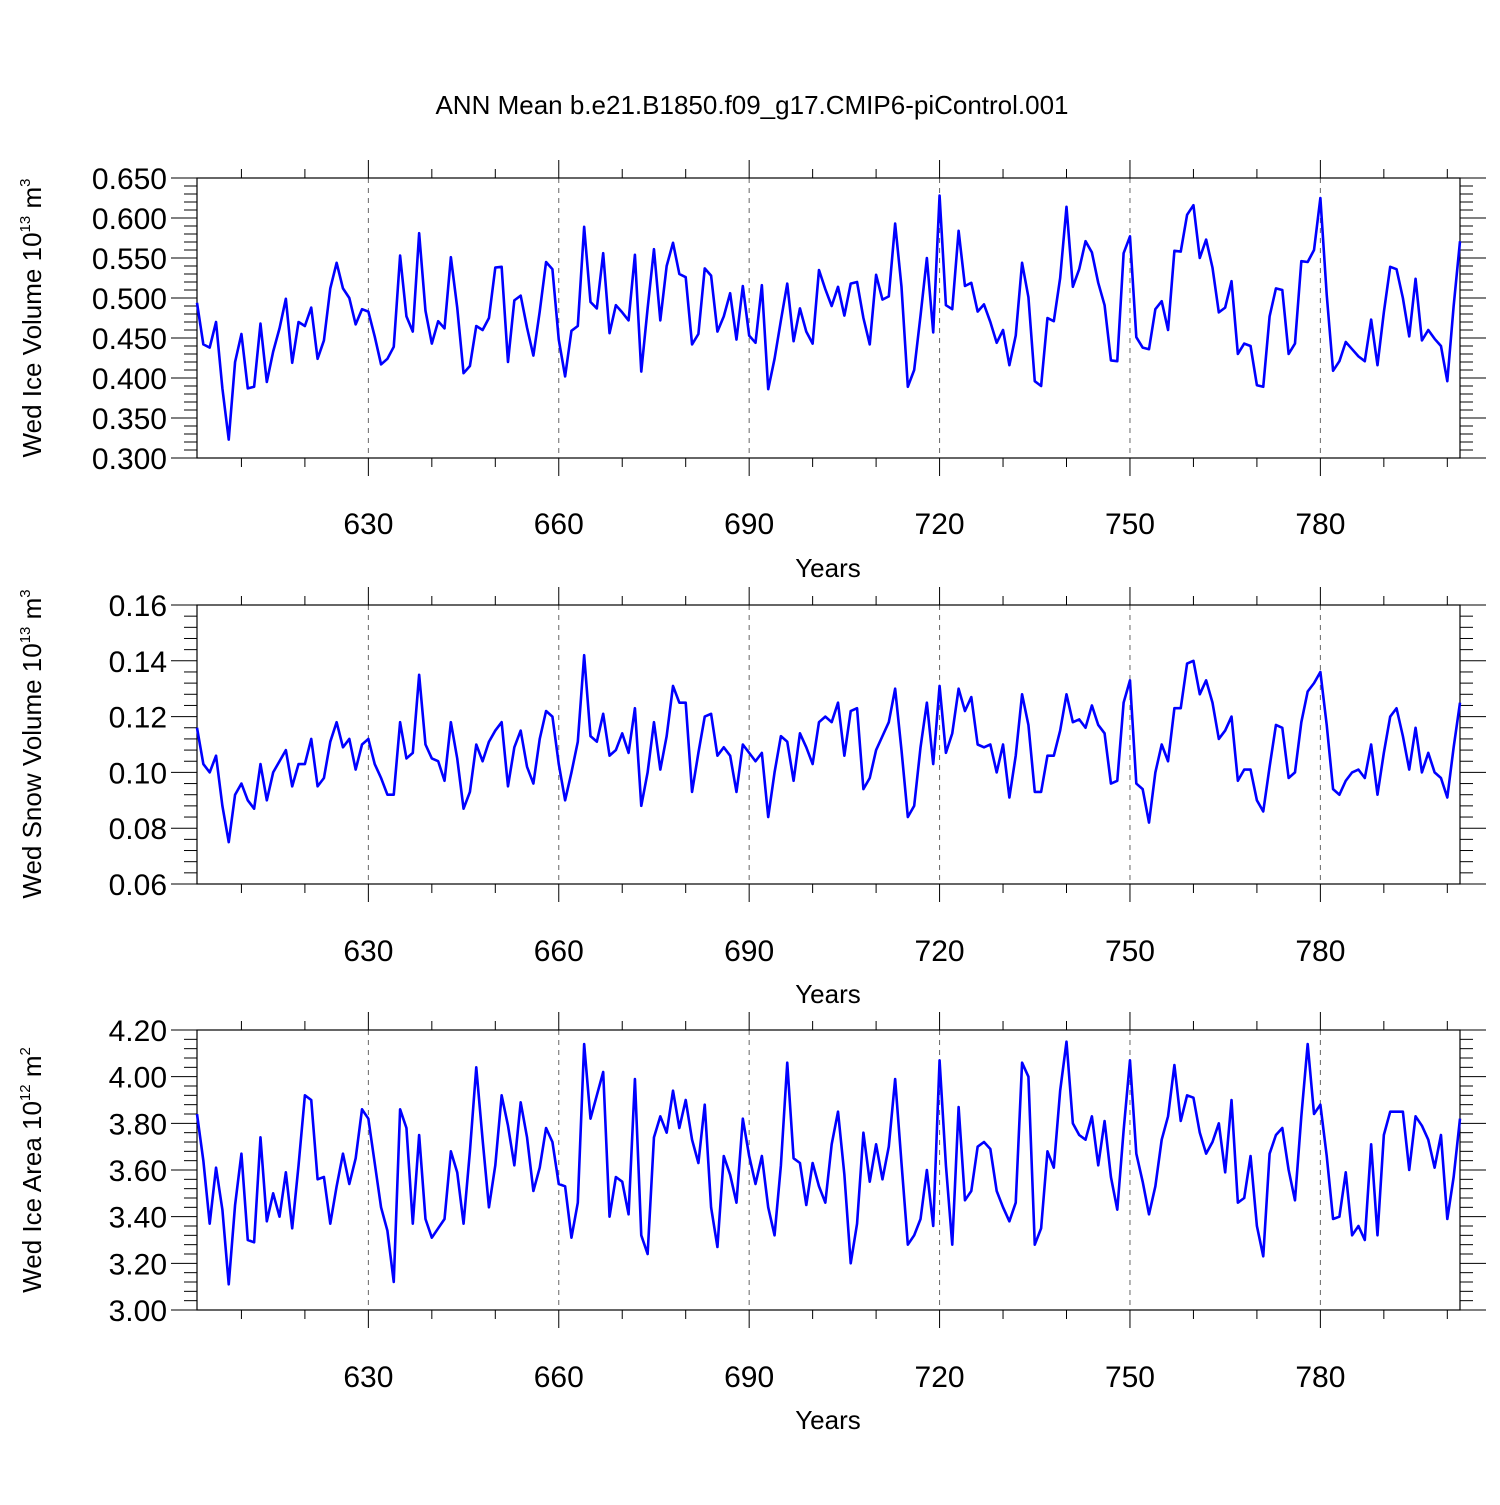 This screenshot has width=1500, height=1505. Describe the element at coordinates (32, 743) in the screenshot. I see `y-axis-label: Wed Snow Volume 1013 m3` at that location.